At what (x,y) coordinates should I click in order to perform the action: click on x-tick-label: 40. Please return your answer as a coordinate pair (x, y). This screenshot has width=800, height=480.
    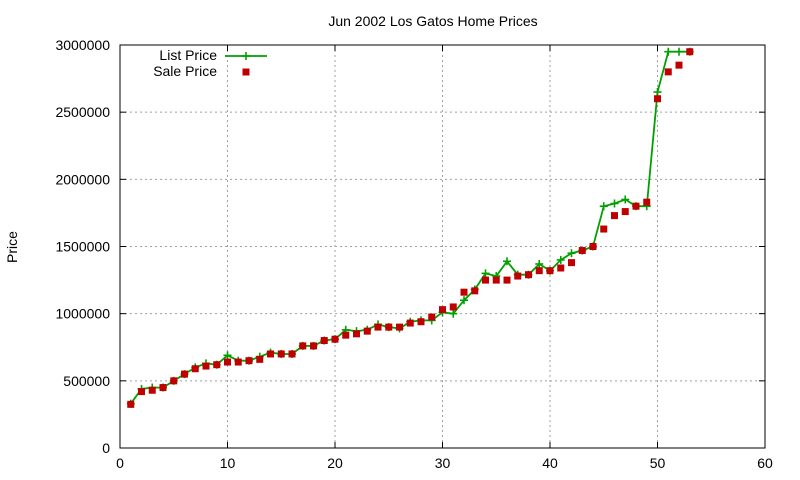
    Looking at the image, I should click on (550, 463).